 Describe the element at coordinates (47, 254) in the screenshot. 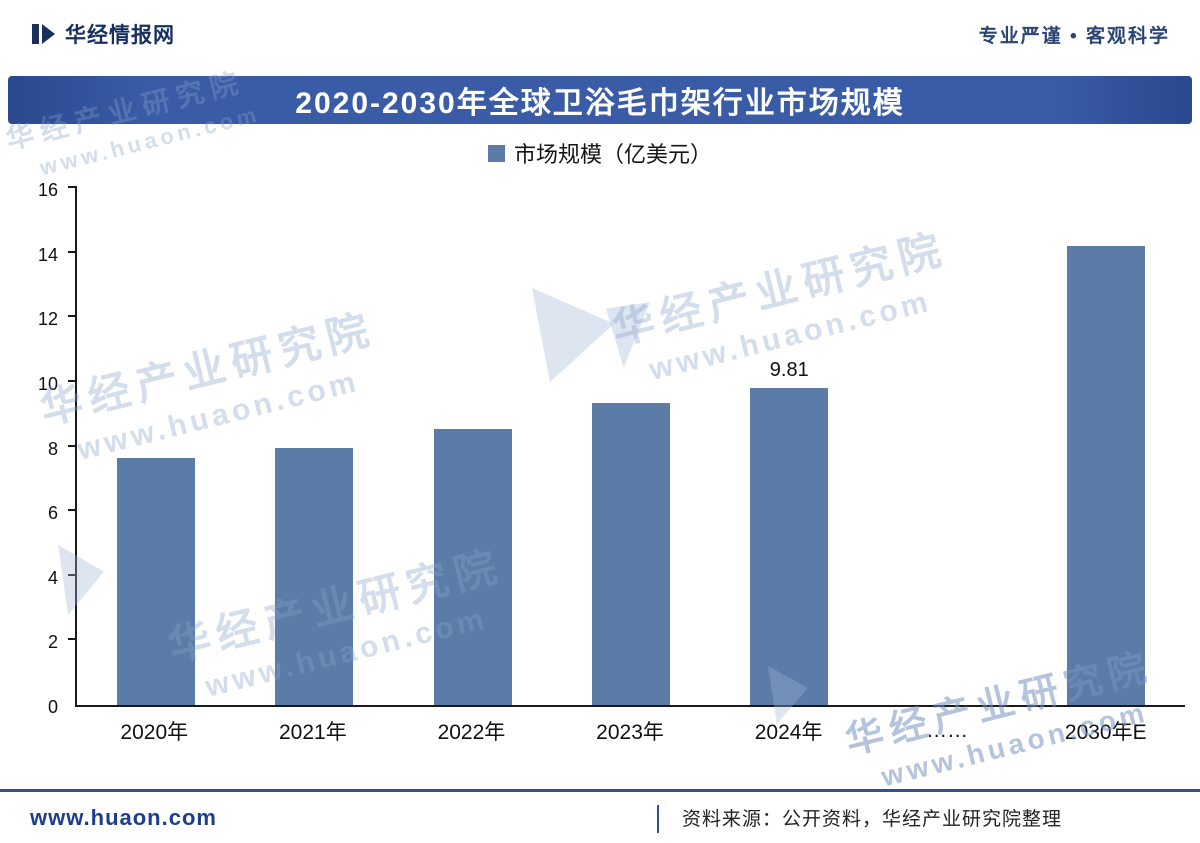

I see `y-tick-label: 14` at that location.